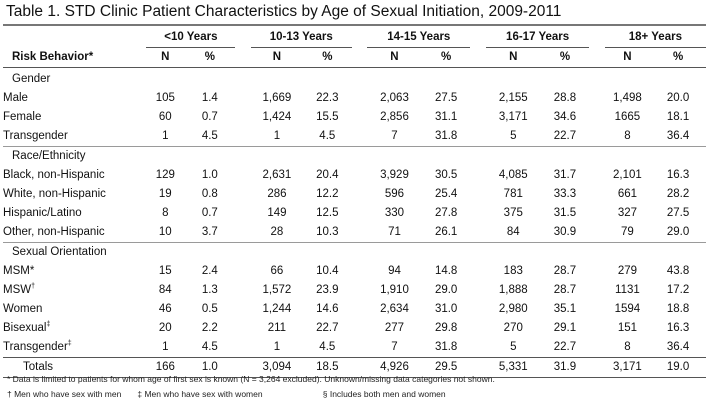 Image resolution: width=709 pixels, height=415 pixels. I want to click on n-cell: 94, so click(394, 271).